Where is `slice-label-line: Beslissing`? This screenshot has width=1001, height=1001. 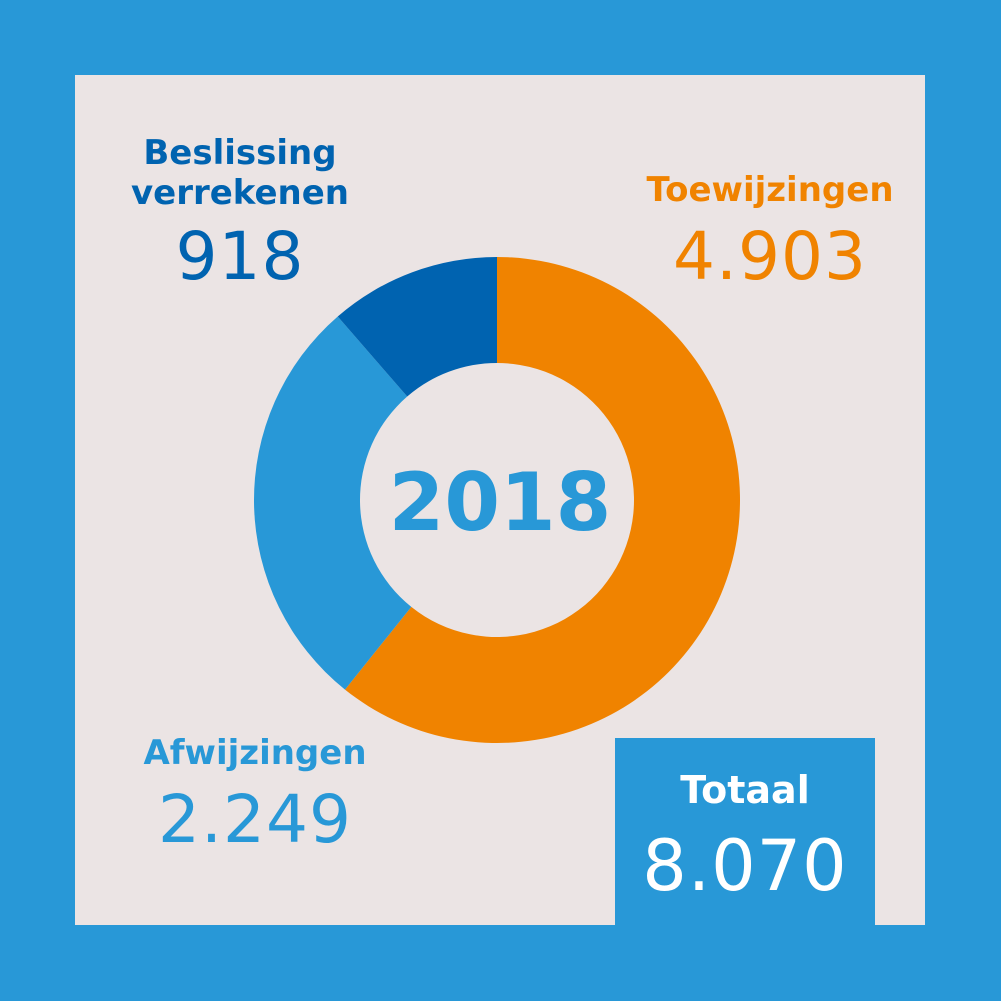 slice-label-line: Beslissing is located at coordinates (240, 153).